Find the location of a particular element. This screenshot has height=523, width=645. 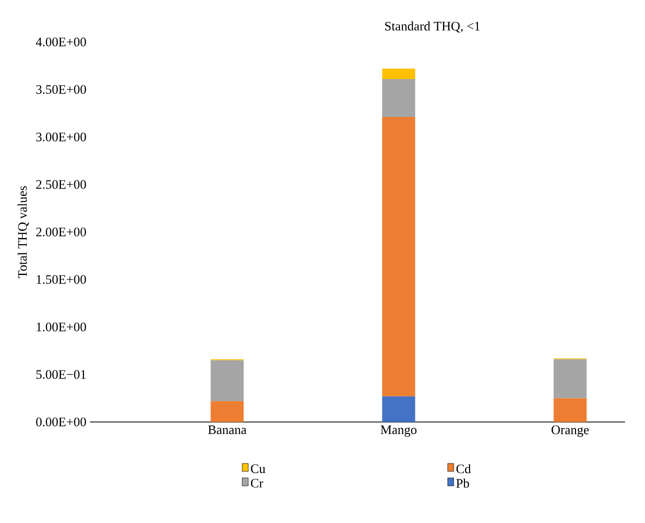

y-axis-title: Total THQ values is located at coordinates (23, 232).